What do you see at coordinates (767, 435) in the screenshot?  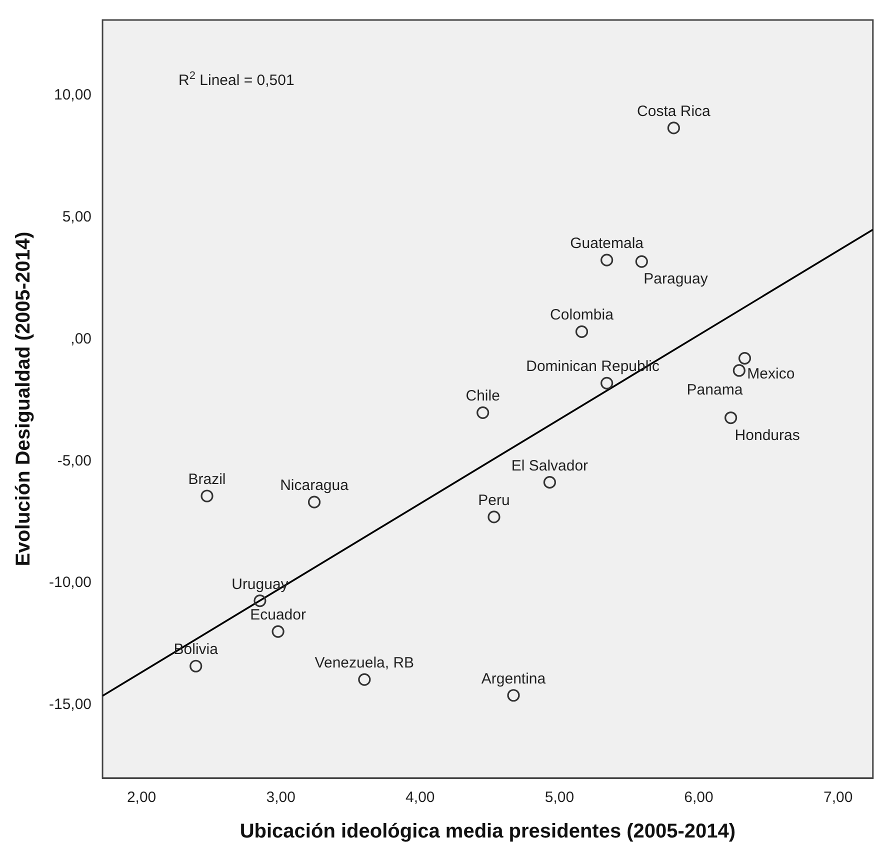 I see `annotation: Honduras` at bounding box center [767, 435].